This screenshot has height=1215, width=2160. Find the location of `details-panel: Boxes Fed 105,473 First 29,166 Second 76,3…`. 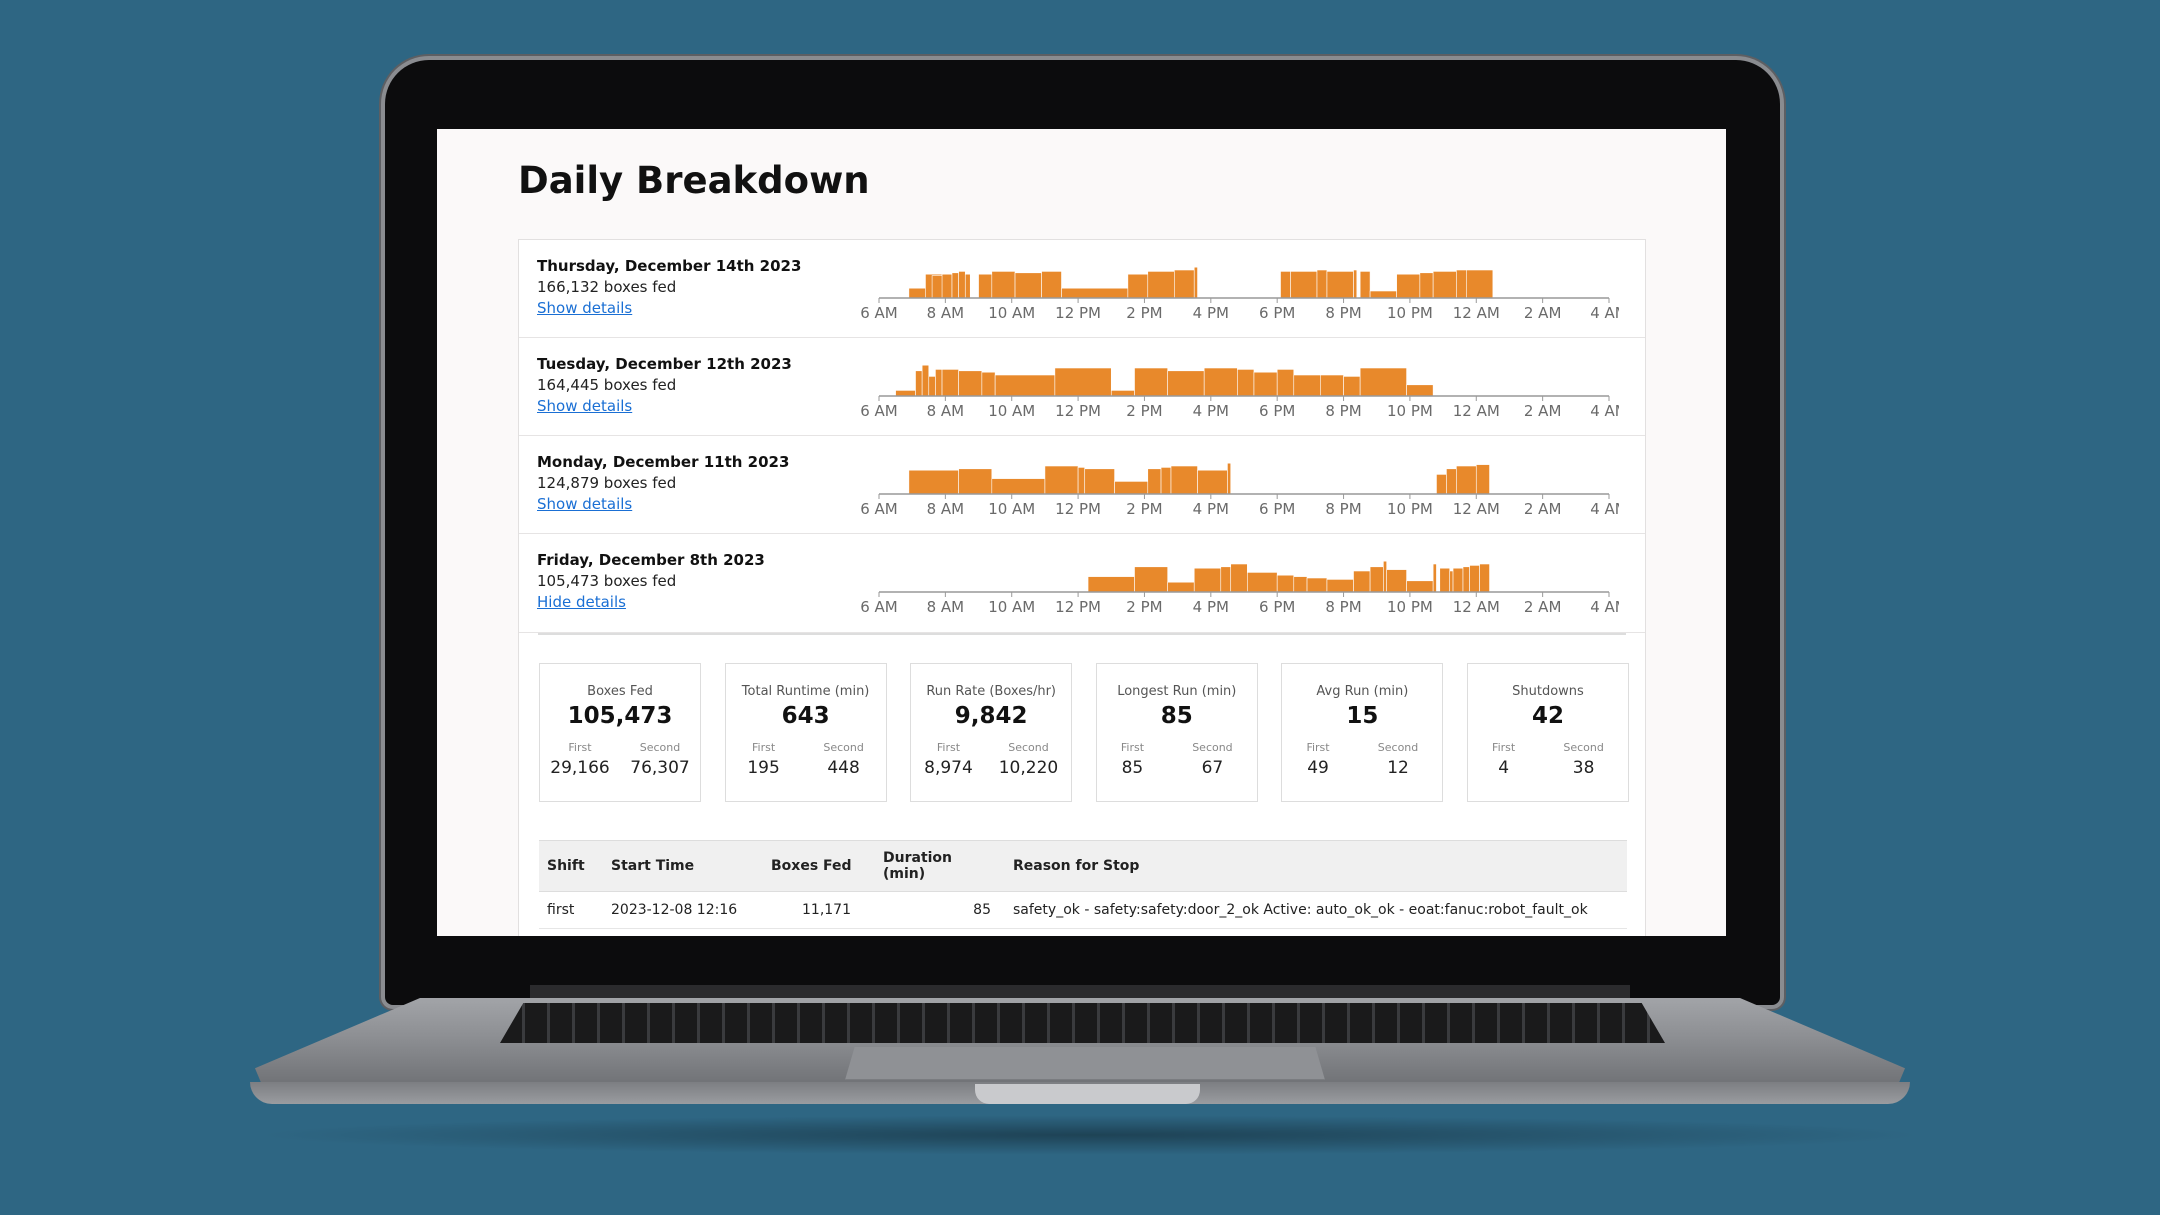

details-panel: Boxes Fed 105,473 First 29,166 Second 76,3… is located at coordinates (1082, 784).